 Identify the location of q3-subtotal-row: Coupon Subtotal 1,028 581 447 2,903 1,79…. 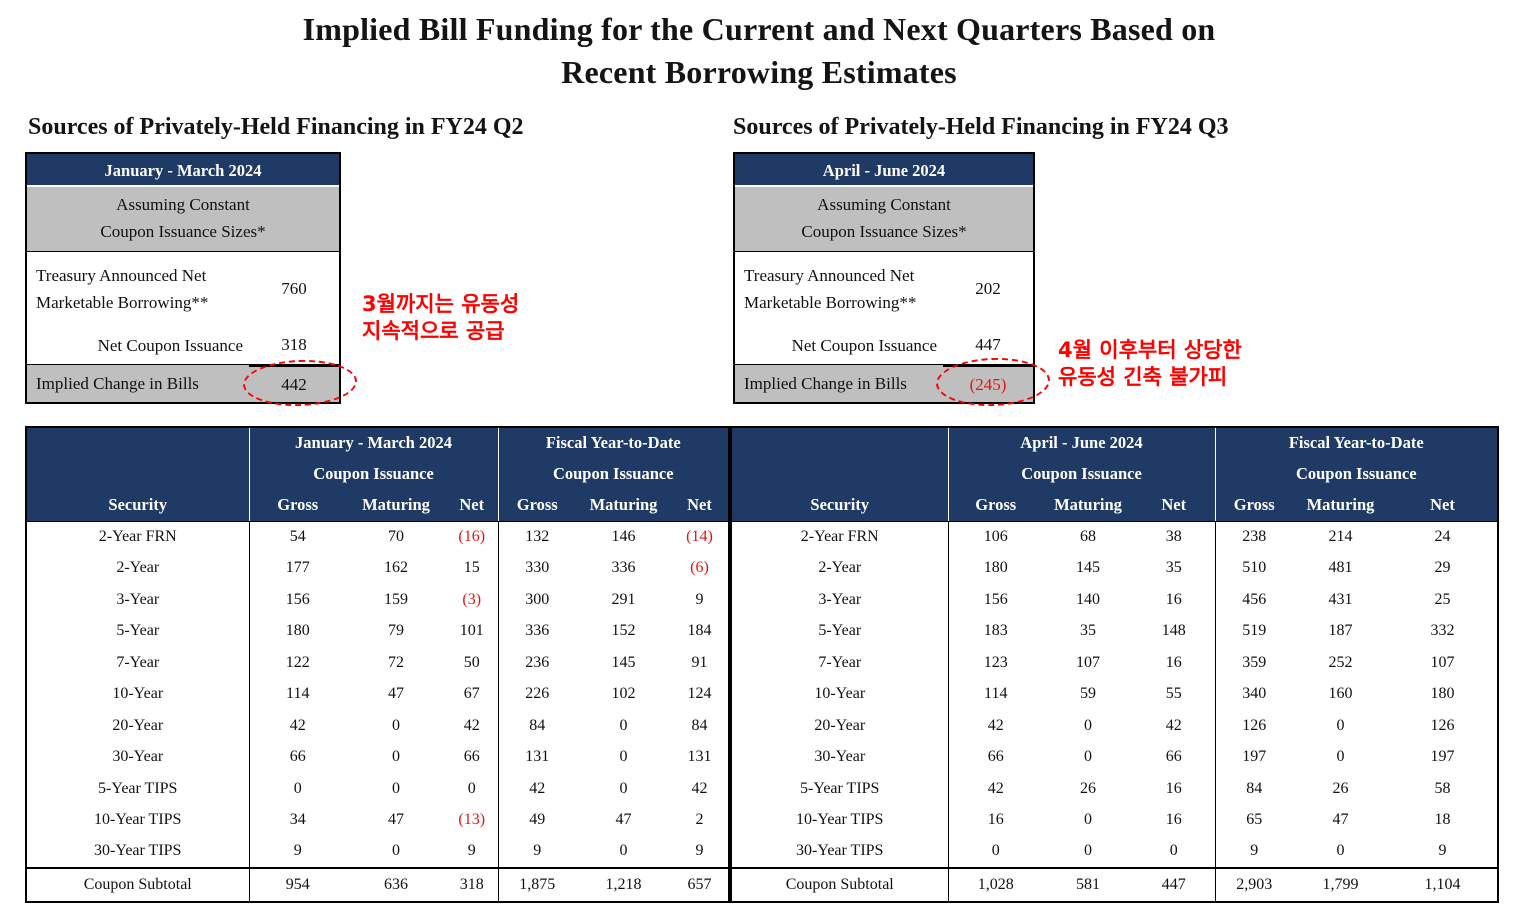
(1114, 884).